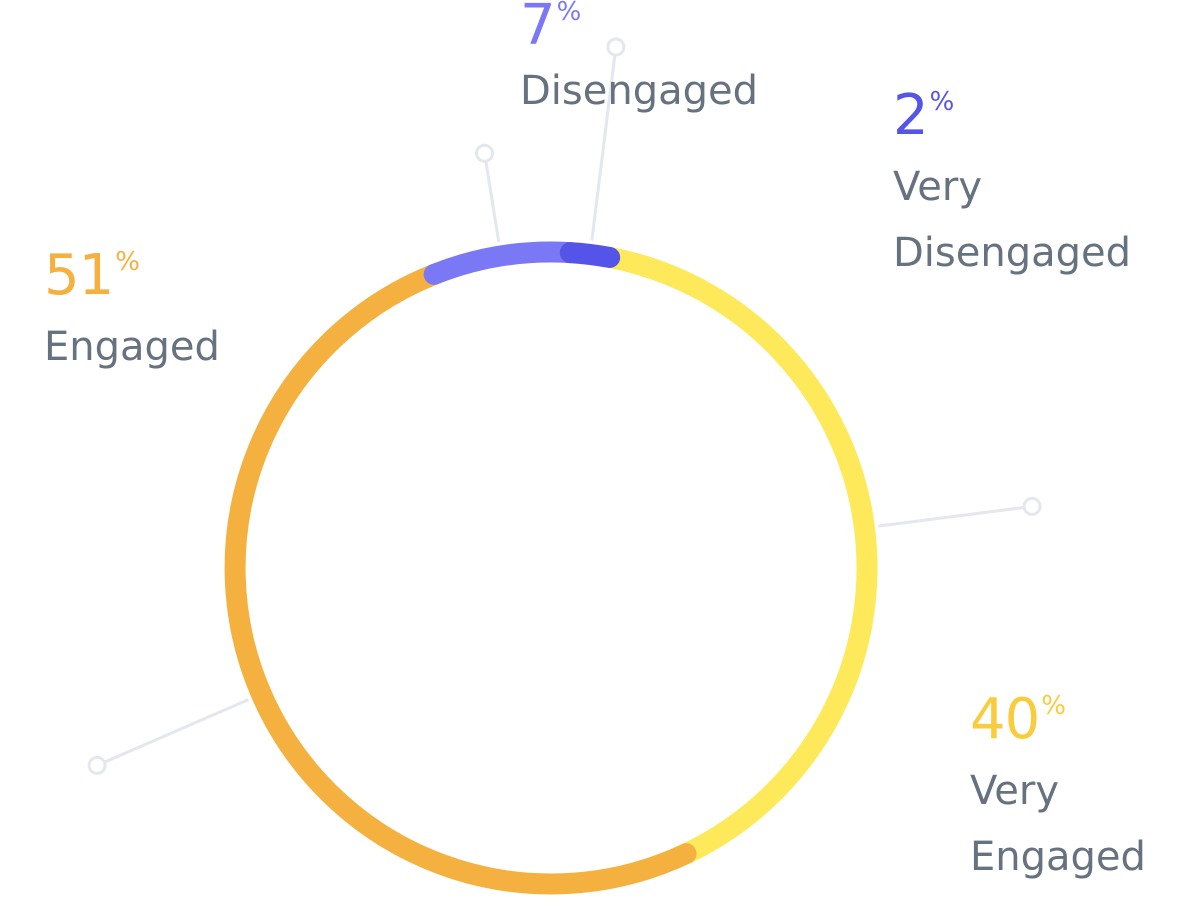  Describe the element at coordinates (492, 198) in the screenshot. I see `leader-line-disengaged` at that location.